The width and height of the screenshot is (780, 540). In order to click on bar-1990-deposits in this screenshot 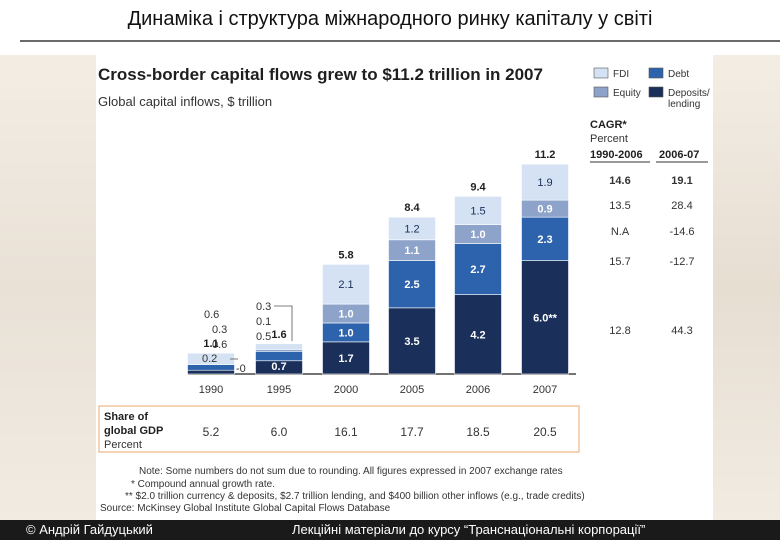, I will do `click(211, 372)`.